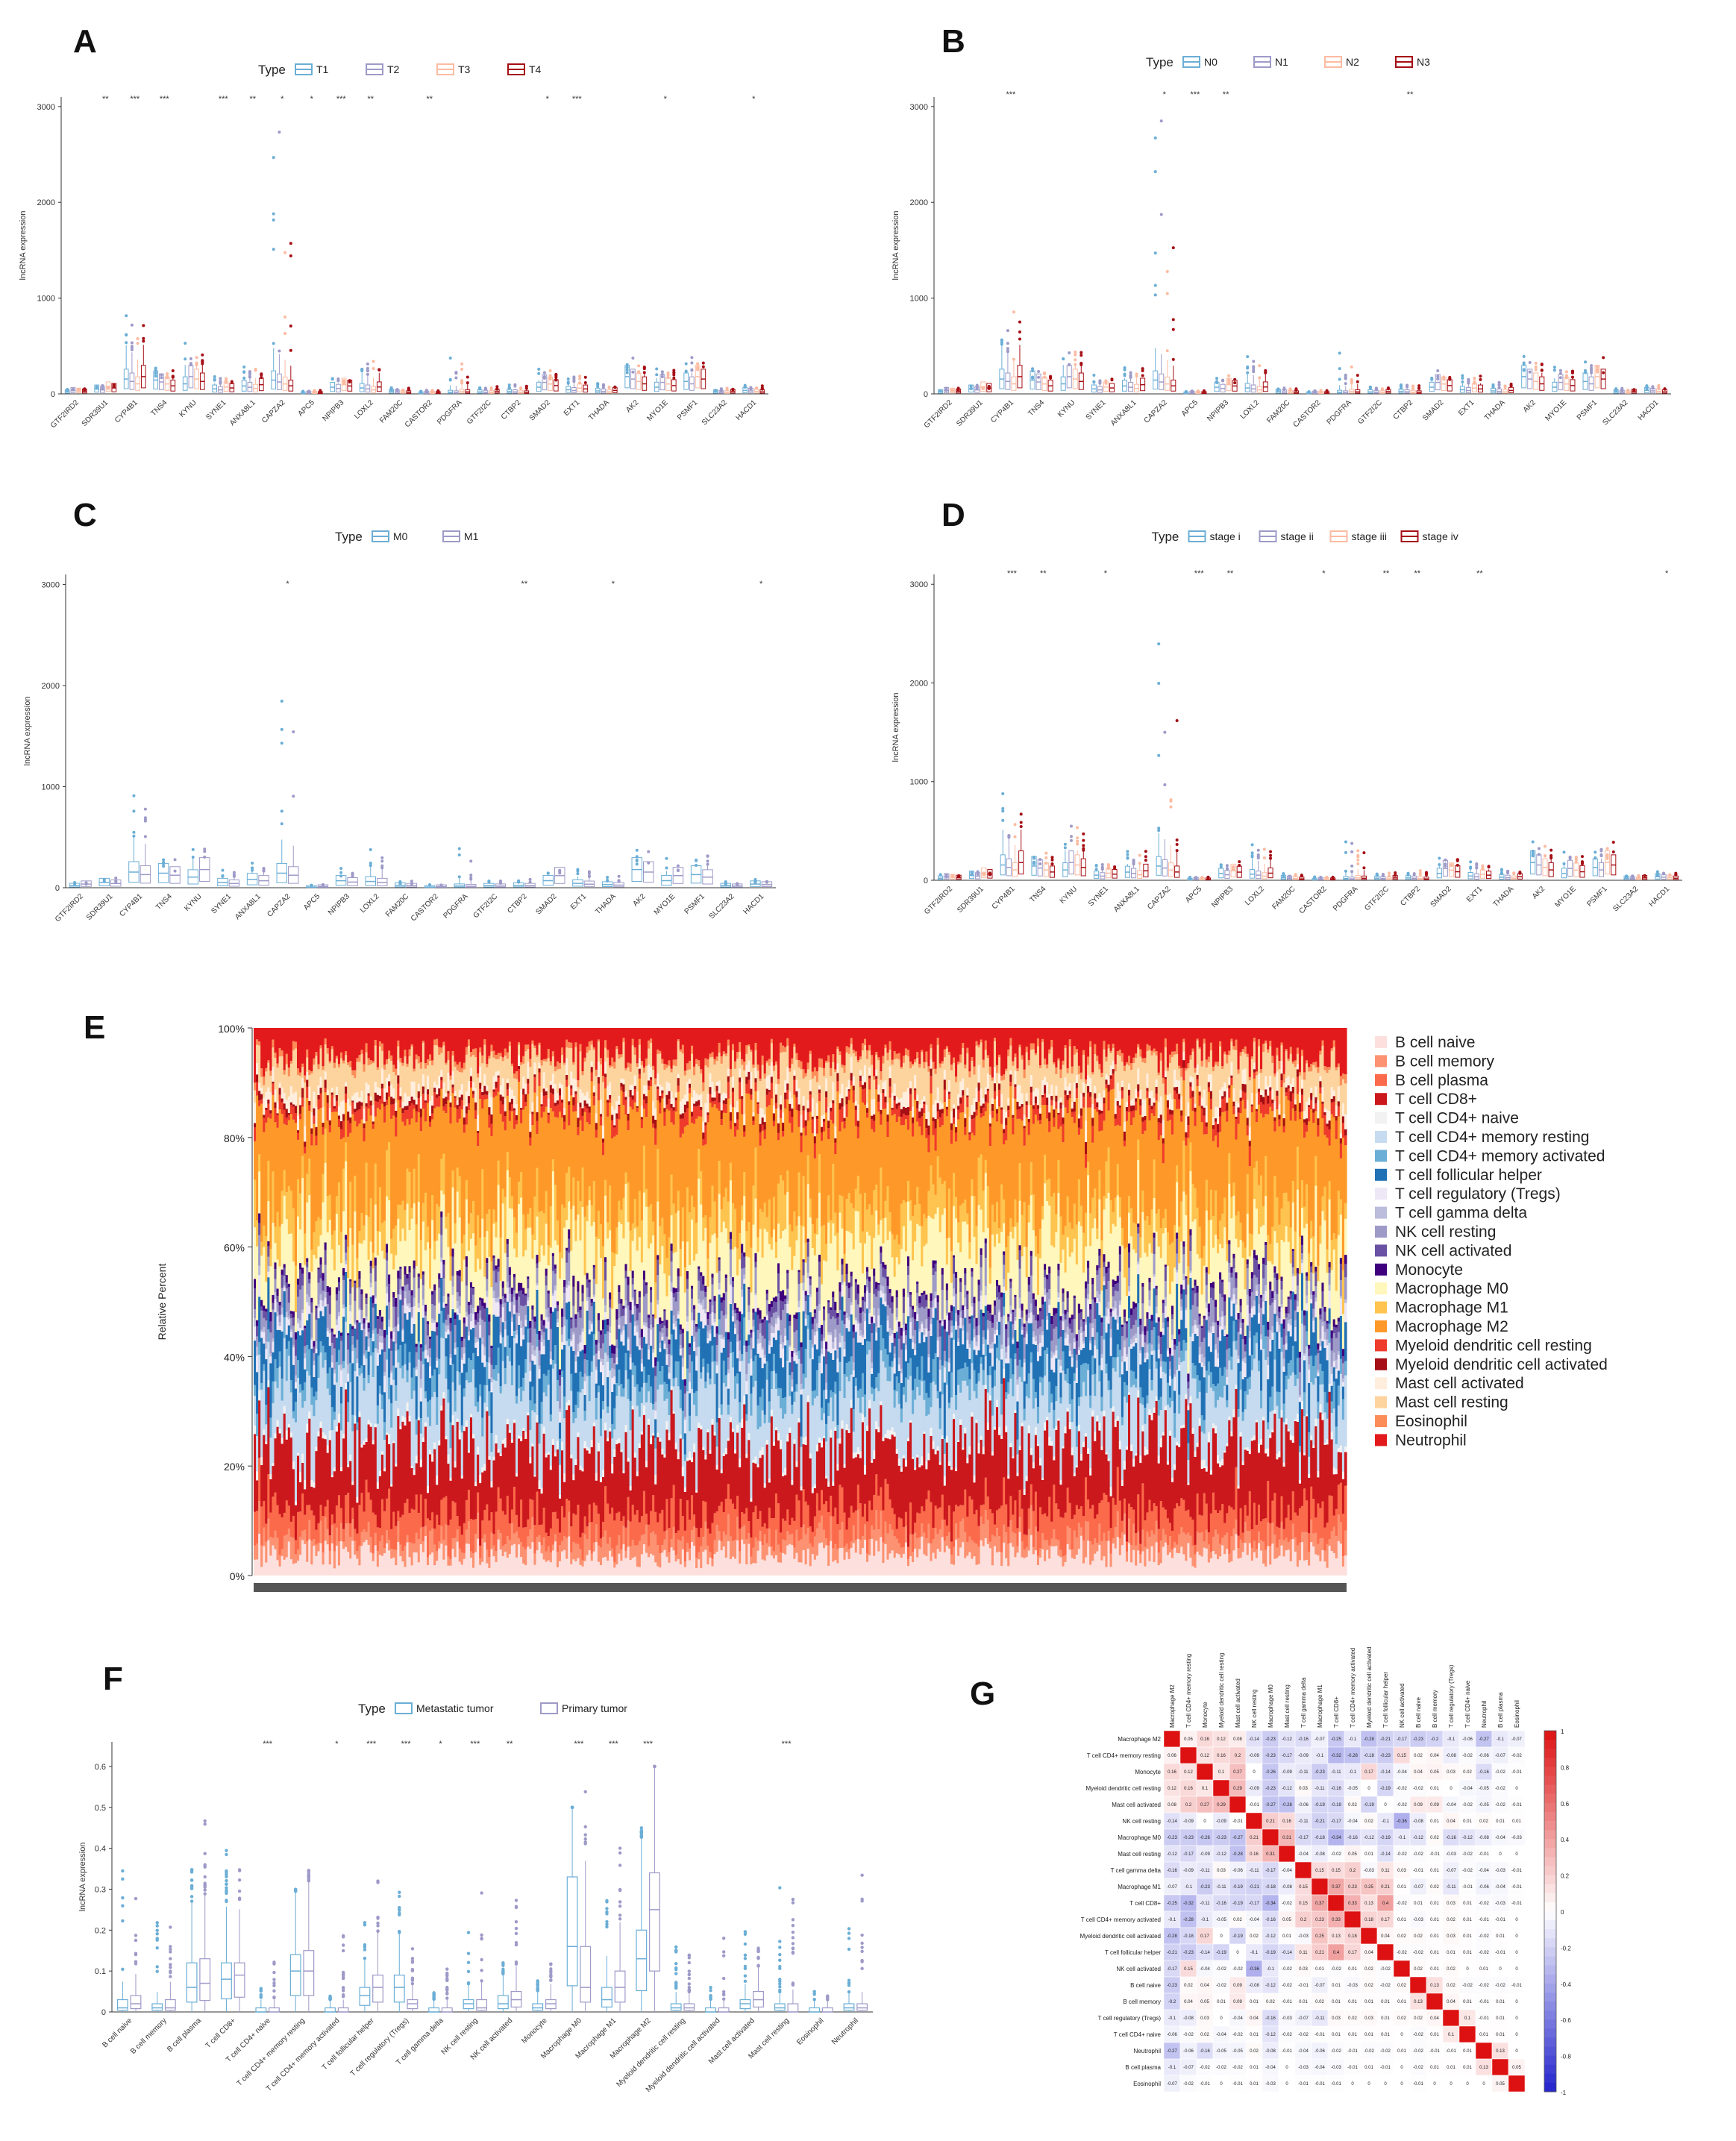  I want to click on significance-label: **, so click(1411, 95).